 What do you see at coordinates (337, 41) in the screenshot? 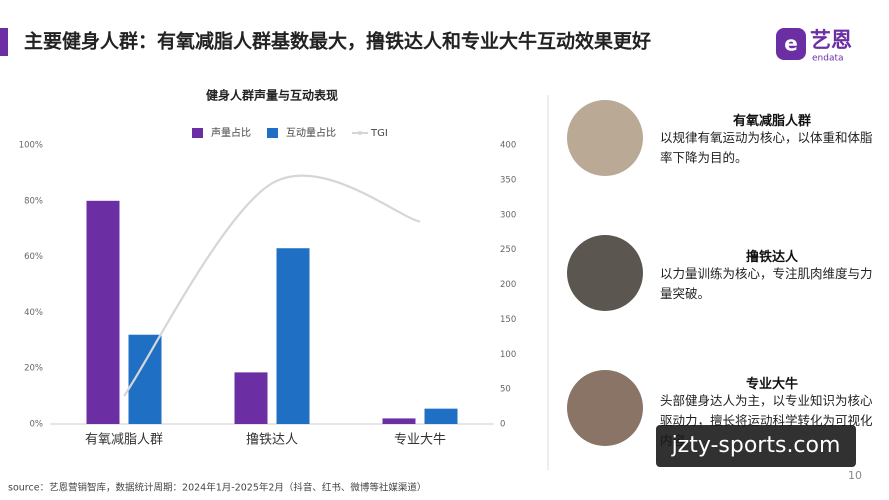
I see `slide-title: 主要健身人群：有氧减脂人群基数最大，撸铁达人和专业大牛互动效果更好` at bounding box center [337, 41].